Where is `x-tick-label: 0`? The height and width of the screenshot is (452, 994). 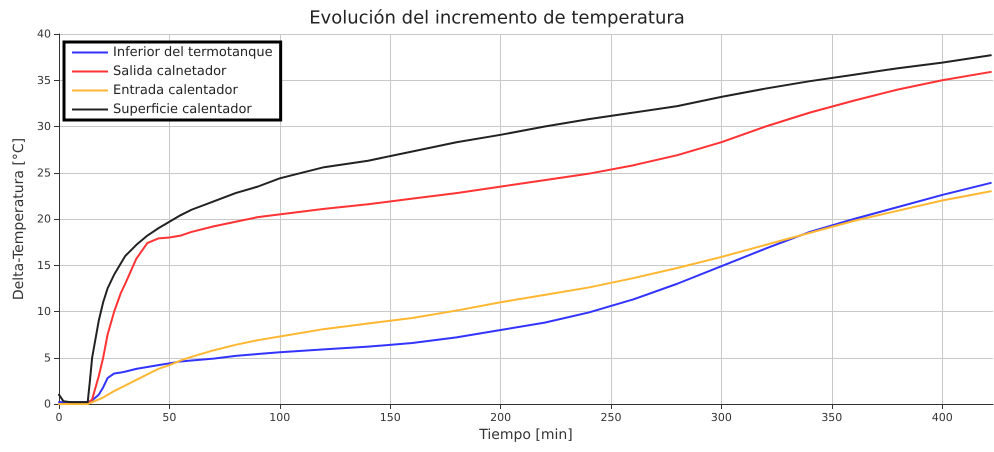 x-tick-label: 0 is located at coordinates (59, 417).